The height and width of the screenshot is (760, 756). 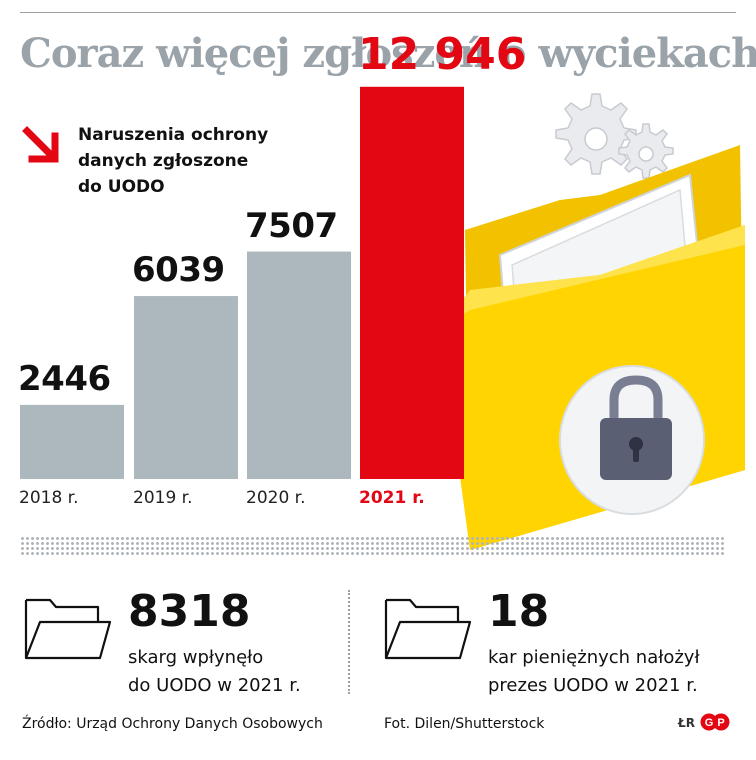 What do you see at coordinates (172, 724) in the screenshot?
I see `source-note: Źródło: Urząd Ochrony Danych Osobowych` at bounding box center [172, 724].